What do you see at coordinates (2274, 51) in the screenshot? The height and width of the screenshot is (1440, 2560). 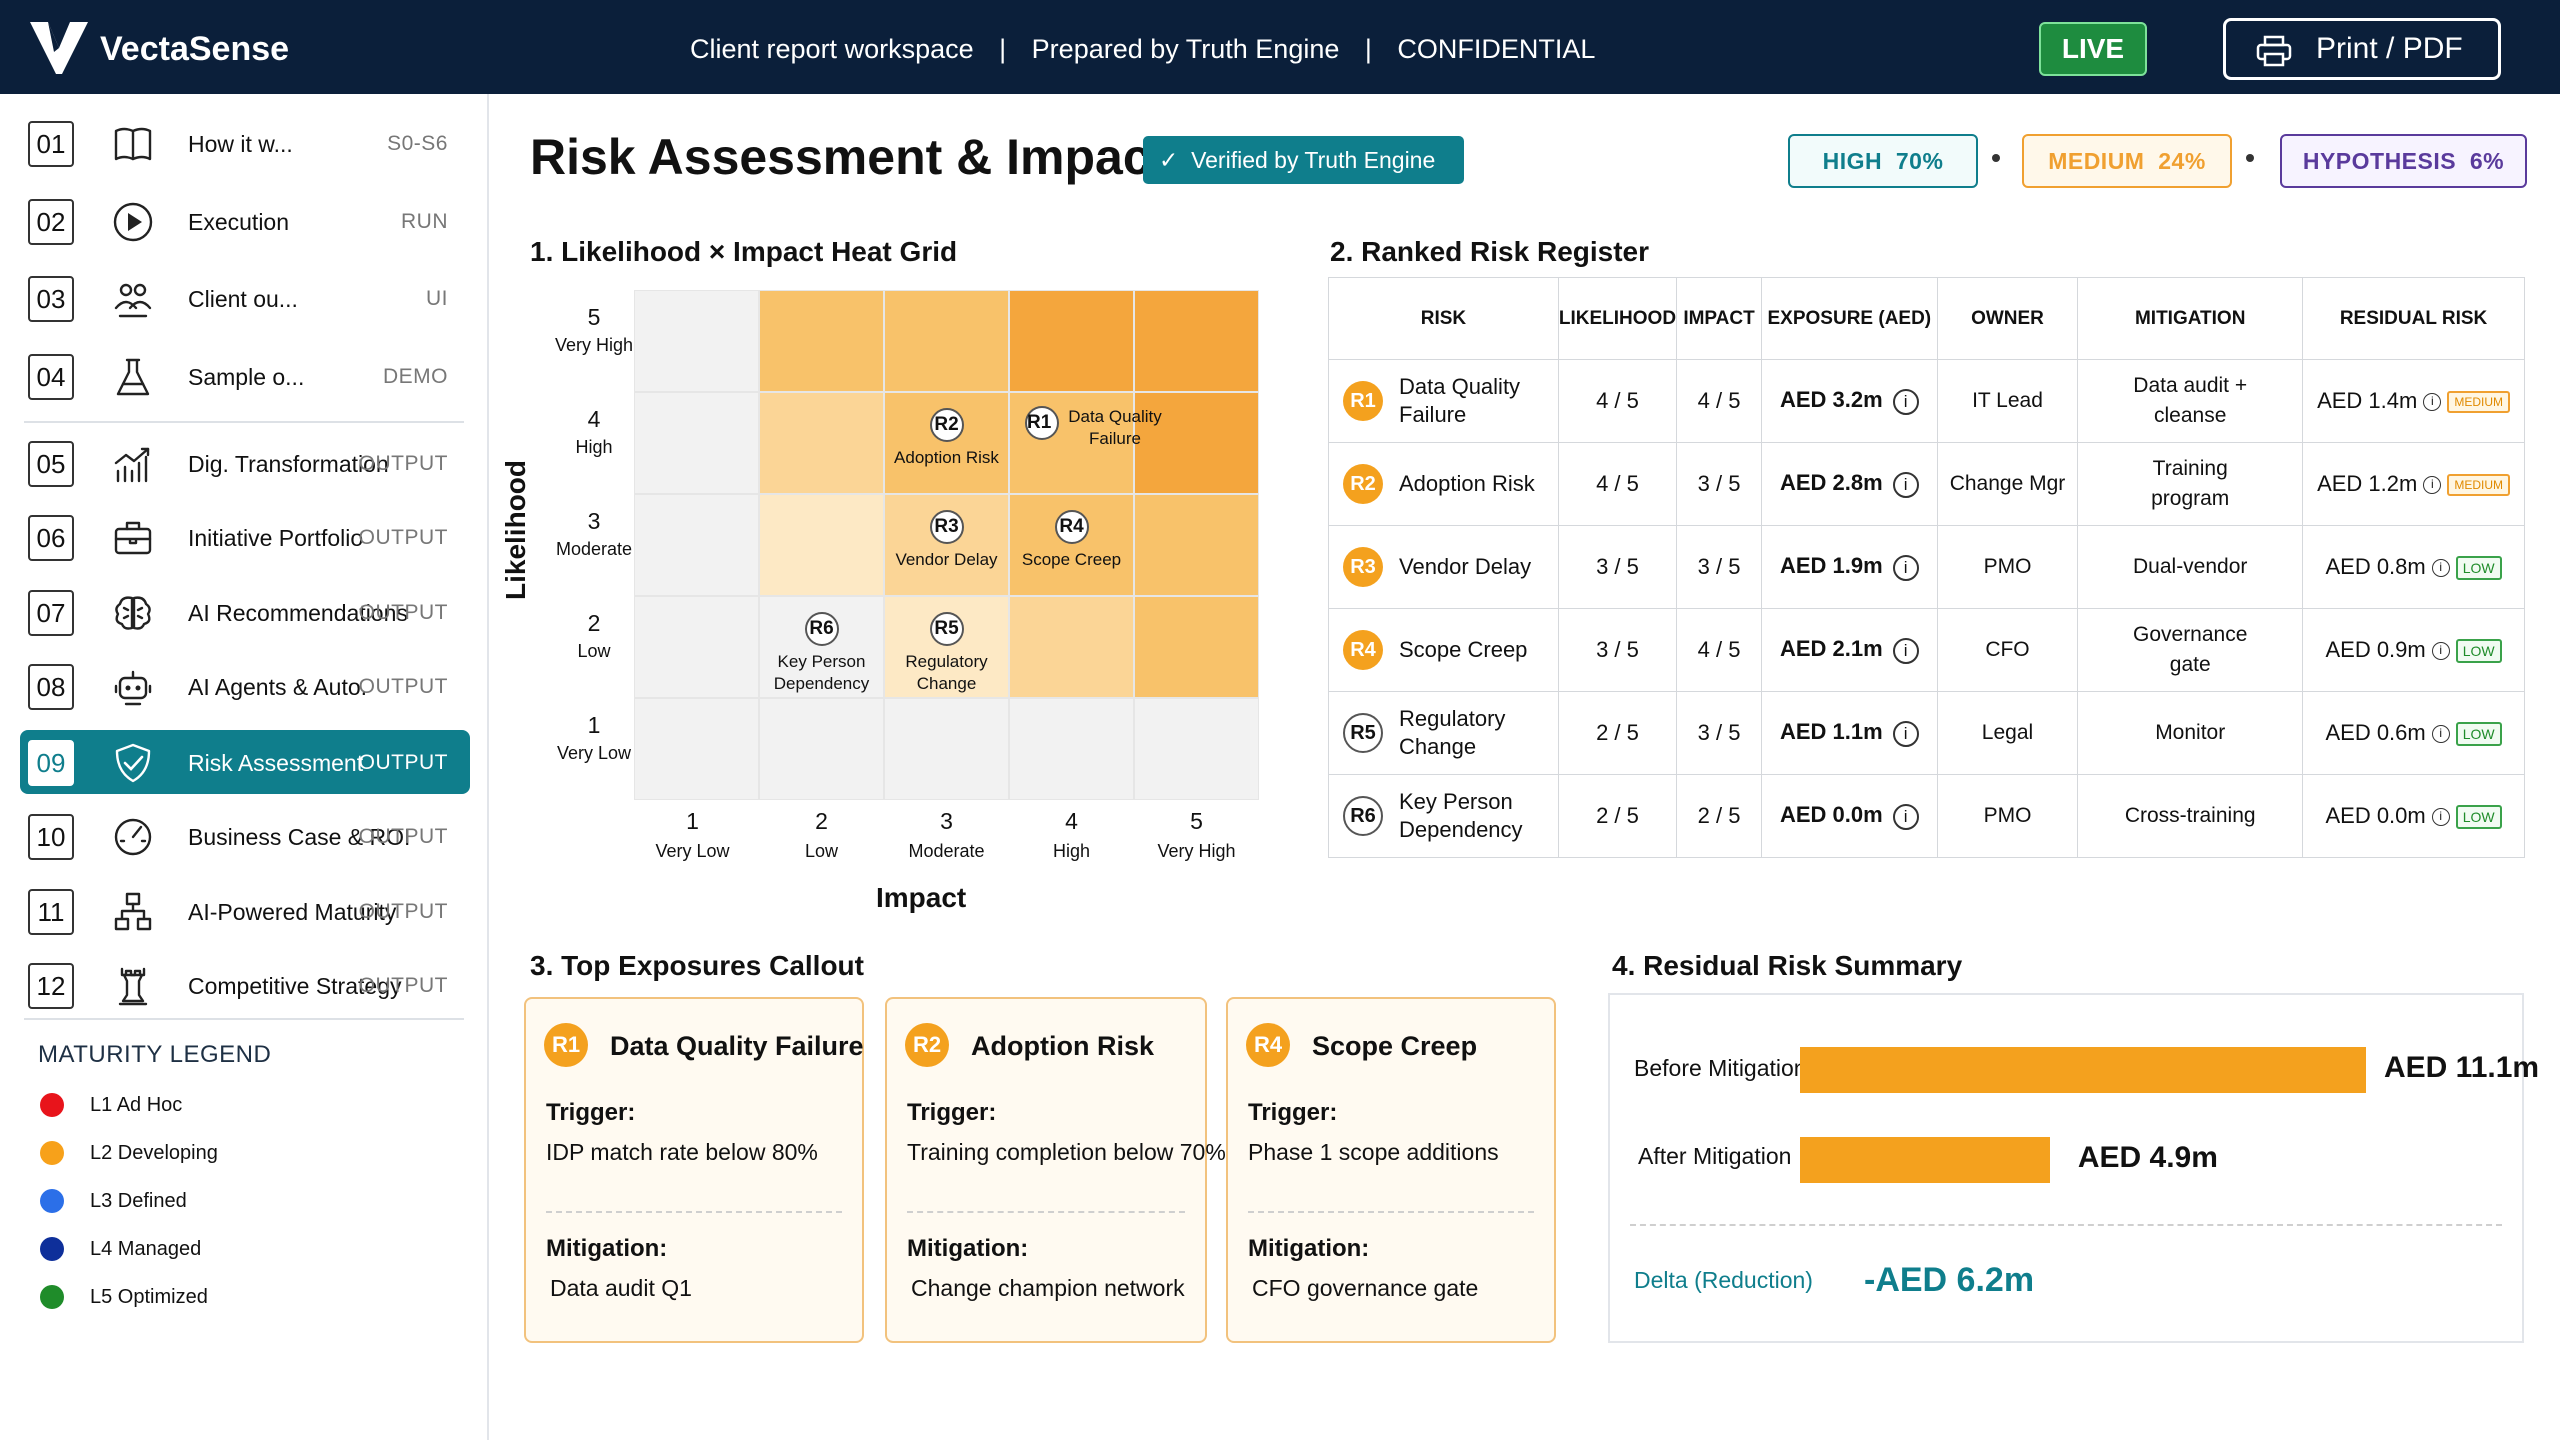 I see `printer-icon` at bounding box center [2274, 51].